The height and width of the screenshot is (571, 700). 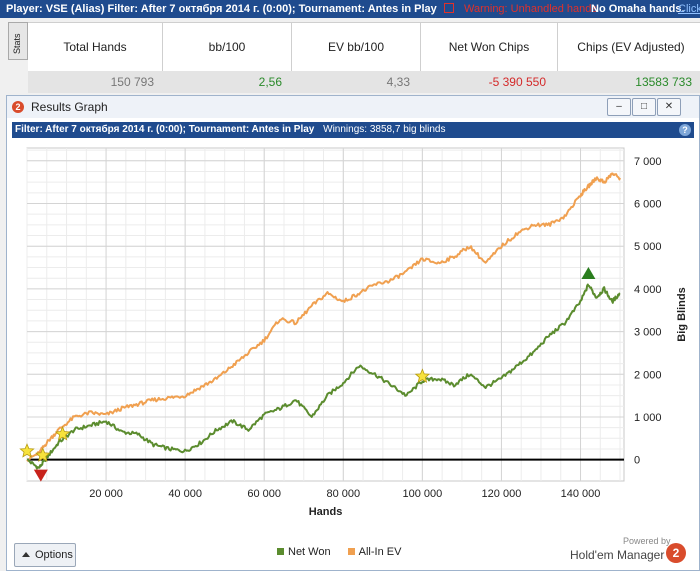 I want to click on worst-point-marker, so click(x=40, y=475).